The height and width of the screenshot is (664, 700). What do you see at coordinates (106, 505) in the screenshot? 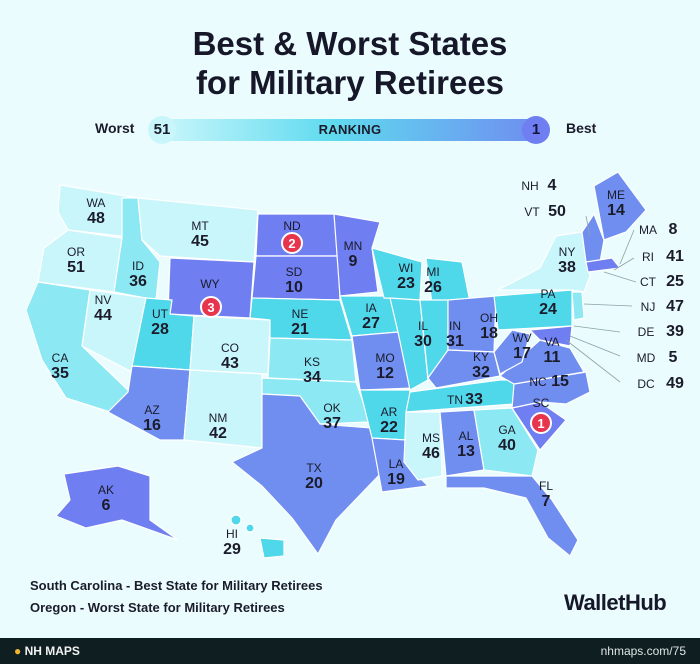
I see `state-rank: 6` at bounding box center [106, 505].